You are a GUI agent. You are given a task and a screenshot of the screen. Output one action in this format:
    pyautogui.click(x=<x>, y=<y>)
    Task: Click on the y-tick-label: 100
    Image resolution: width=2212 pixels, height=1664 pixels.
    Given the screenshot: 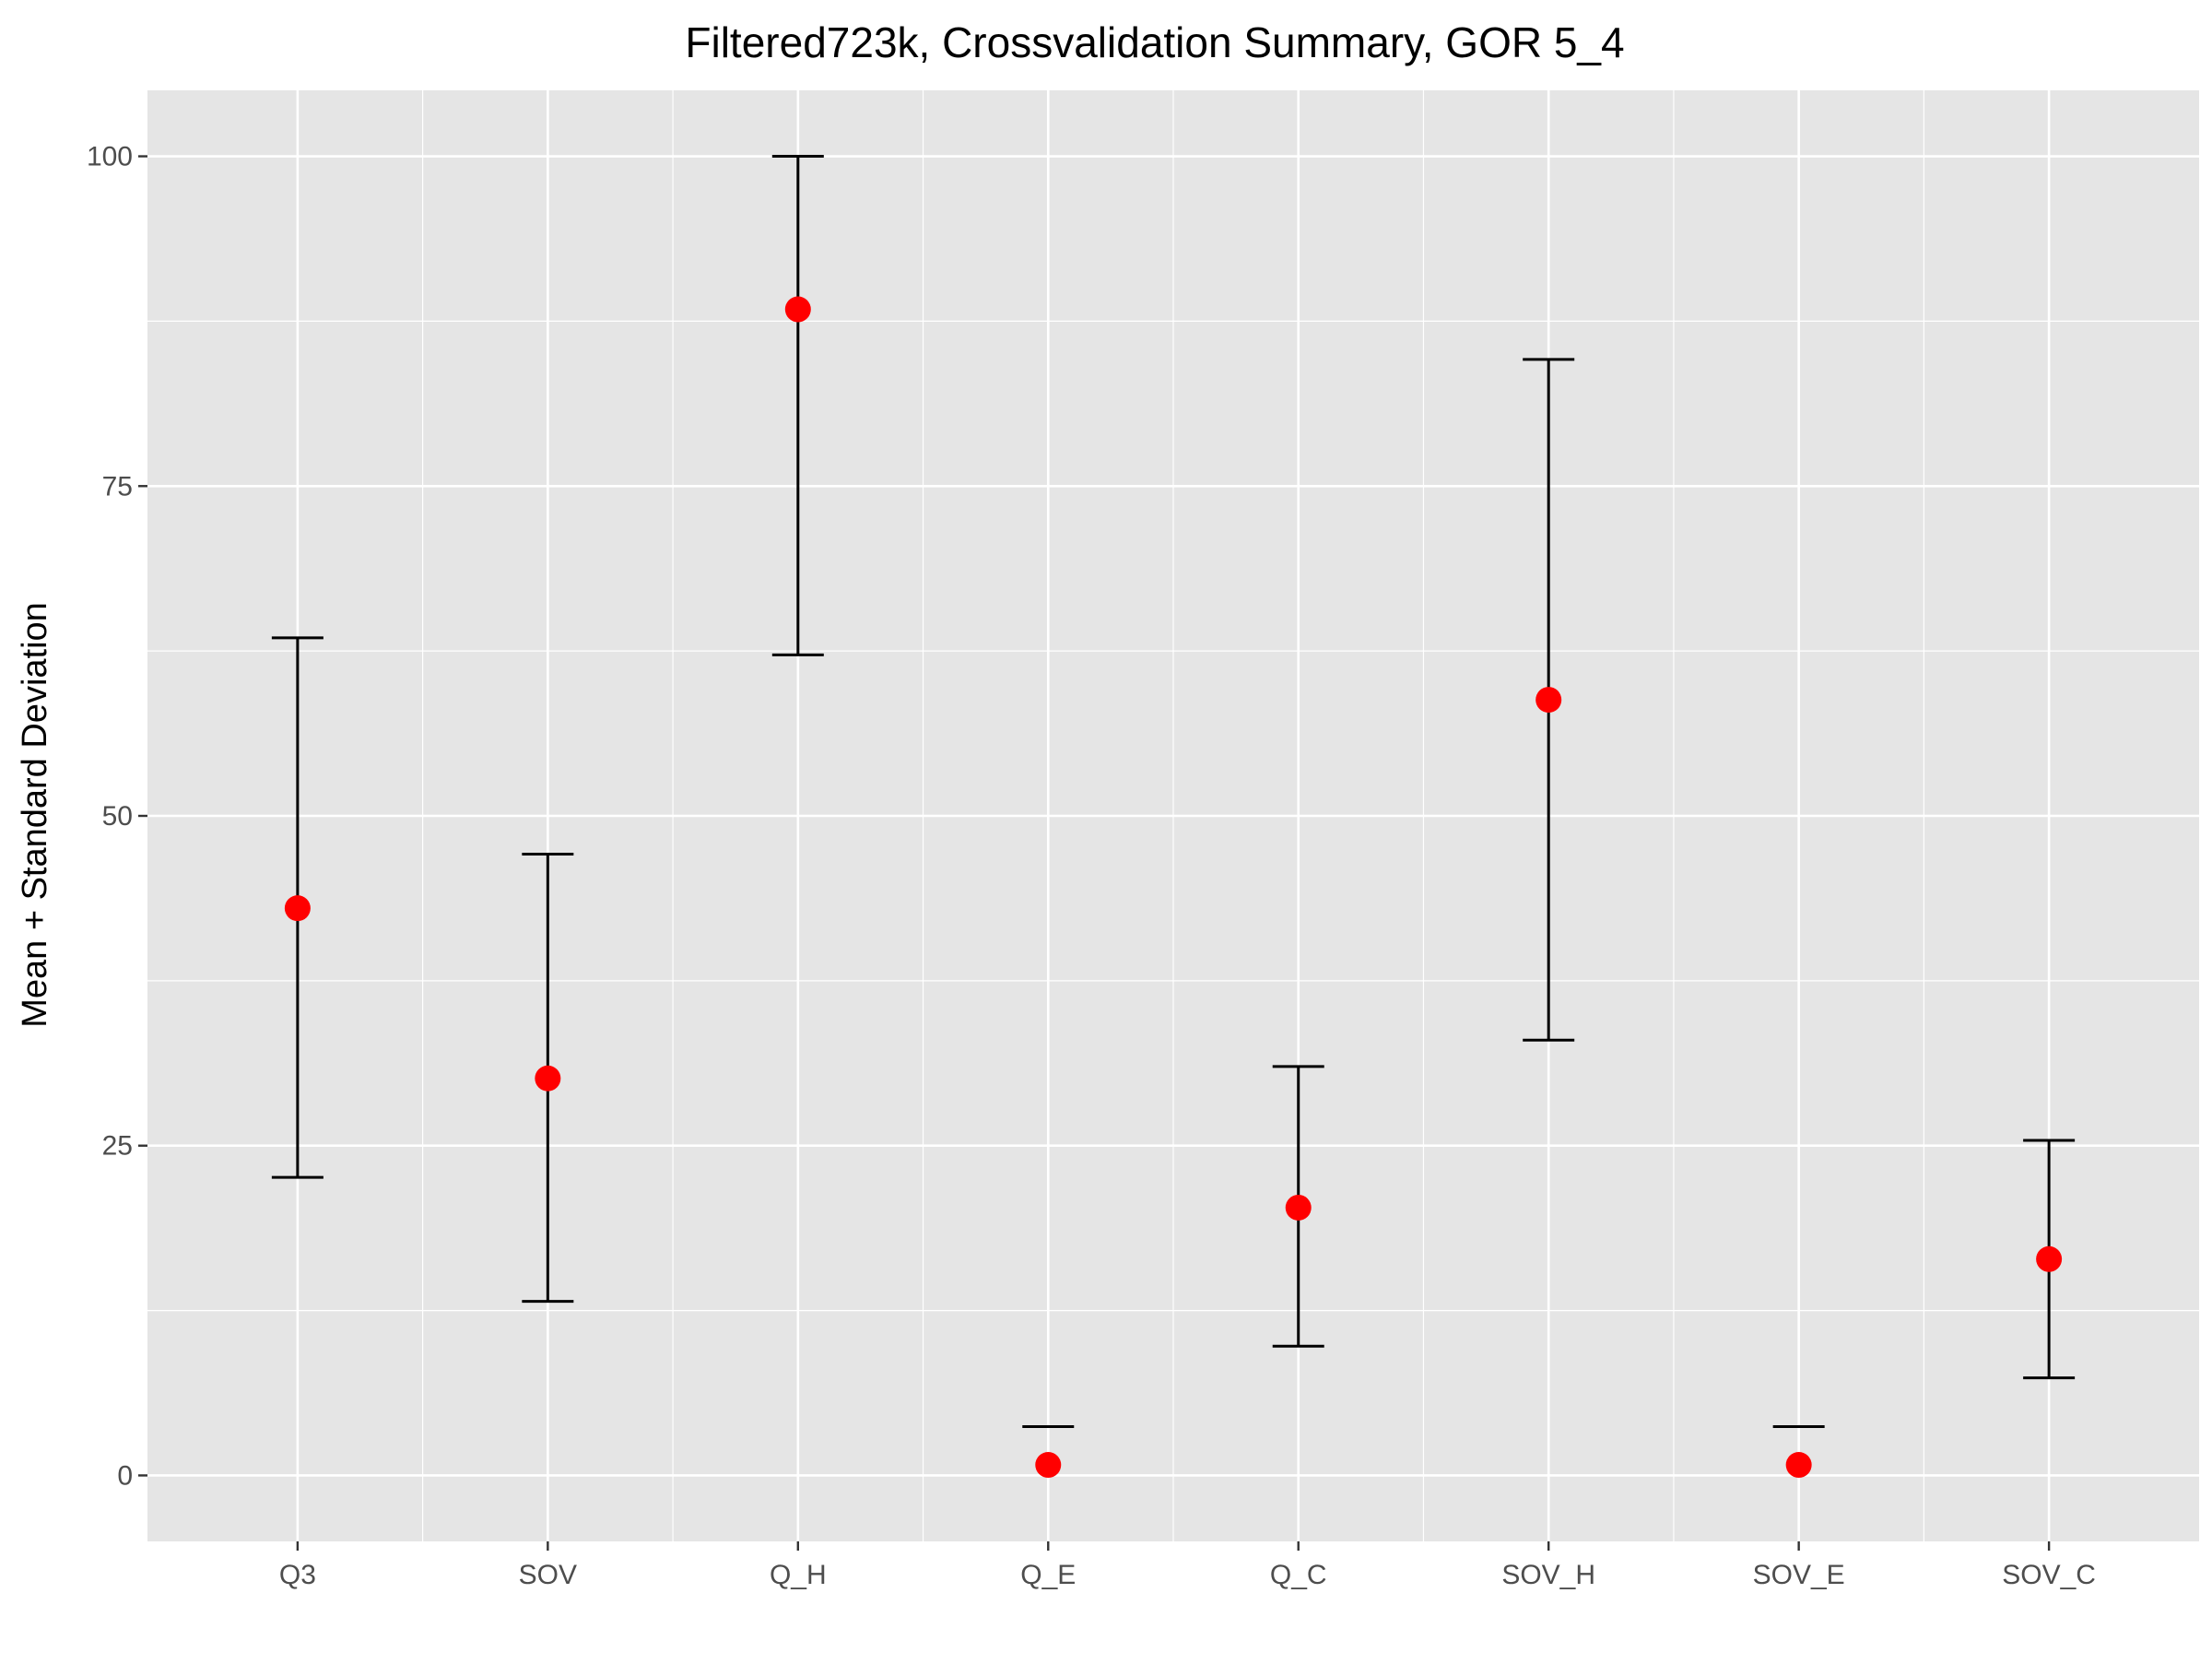 What is the action you would take?
    pyautogui.click(x=110, y=157)
    